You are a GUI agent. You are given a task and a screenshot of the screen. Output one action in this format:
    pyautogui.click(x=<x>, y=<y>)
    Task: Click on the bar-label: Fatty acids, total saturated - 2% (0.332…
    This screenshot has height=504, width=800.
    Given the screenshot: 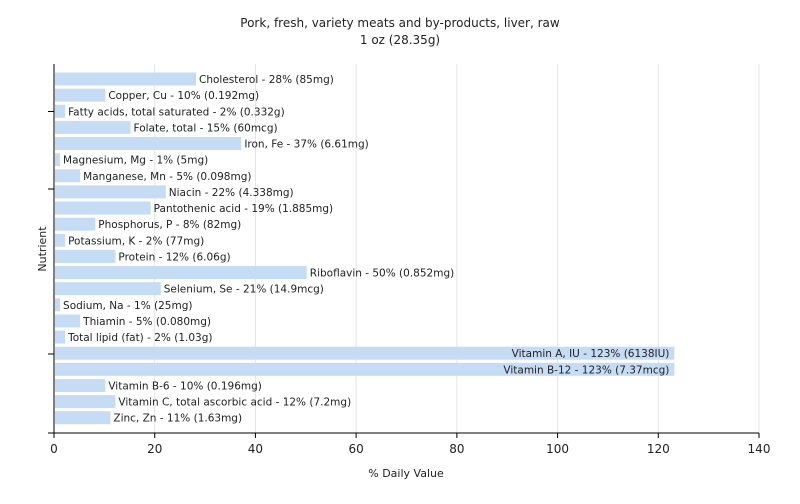 What is the action you would take?
    pyautogui.click(x=176, y=112)
    